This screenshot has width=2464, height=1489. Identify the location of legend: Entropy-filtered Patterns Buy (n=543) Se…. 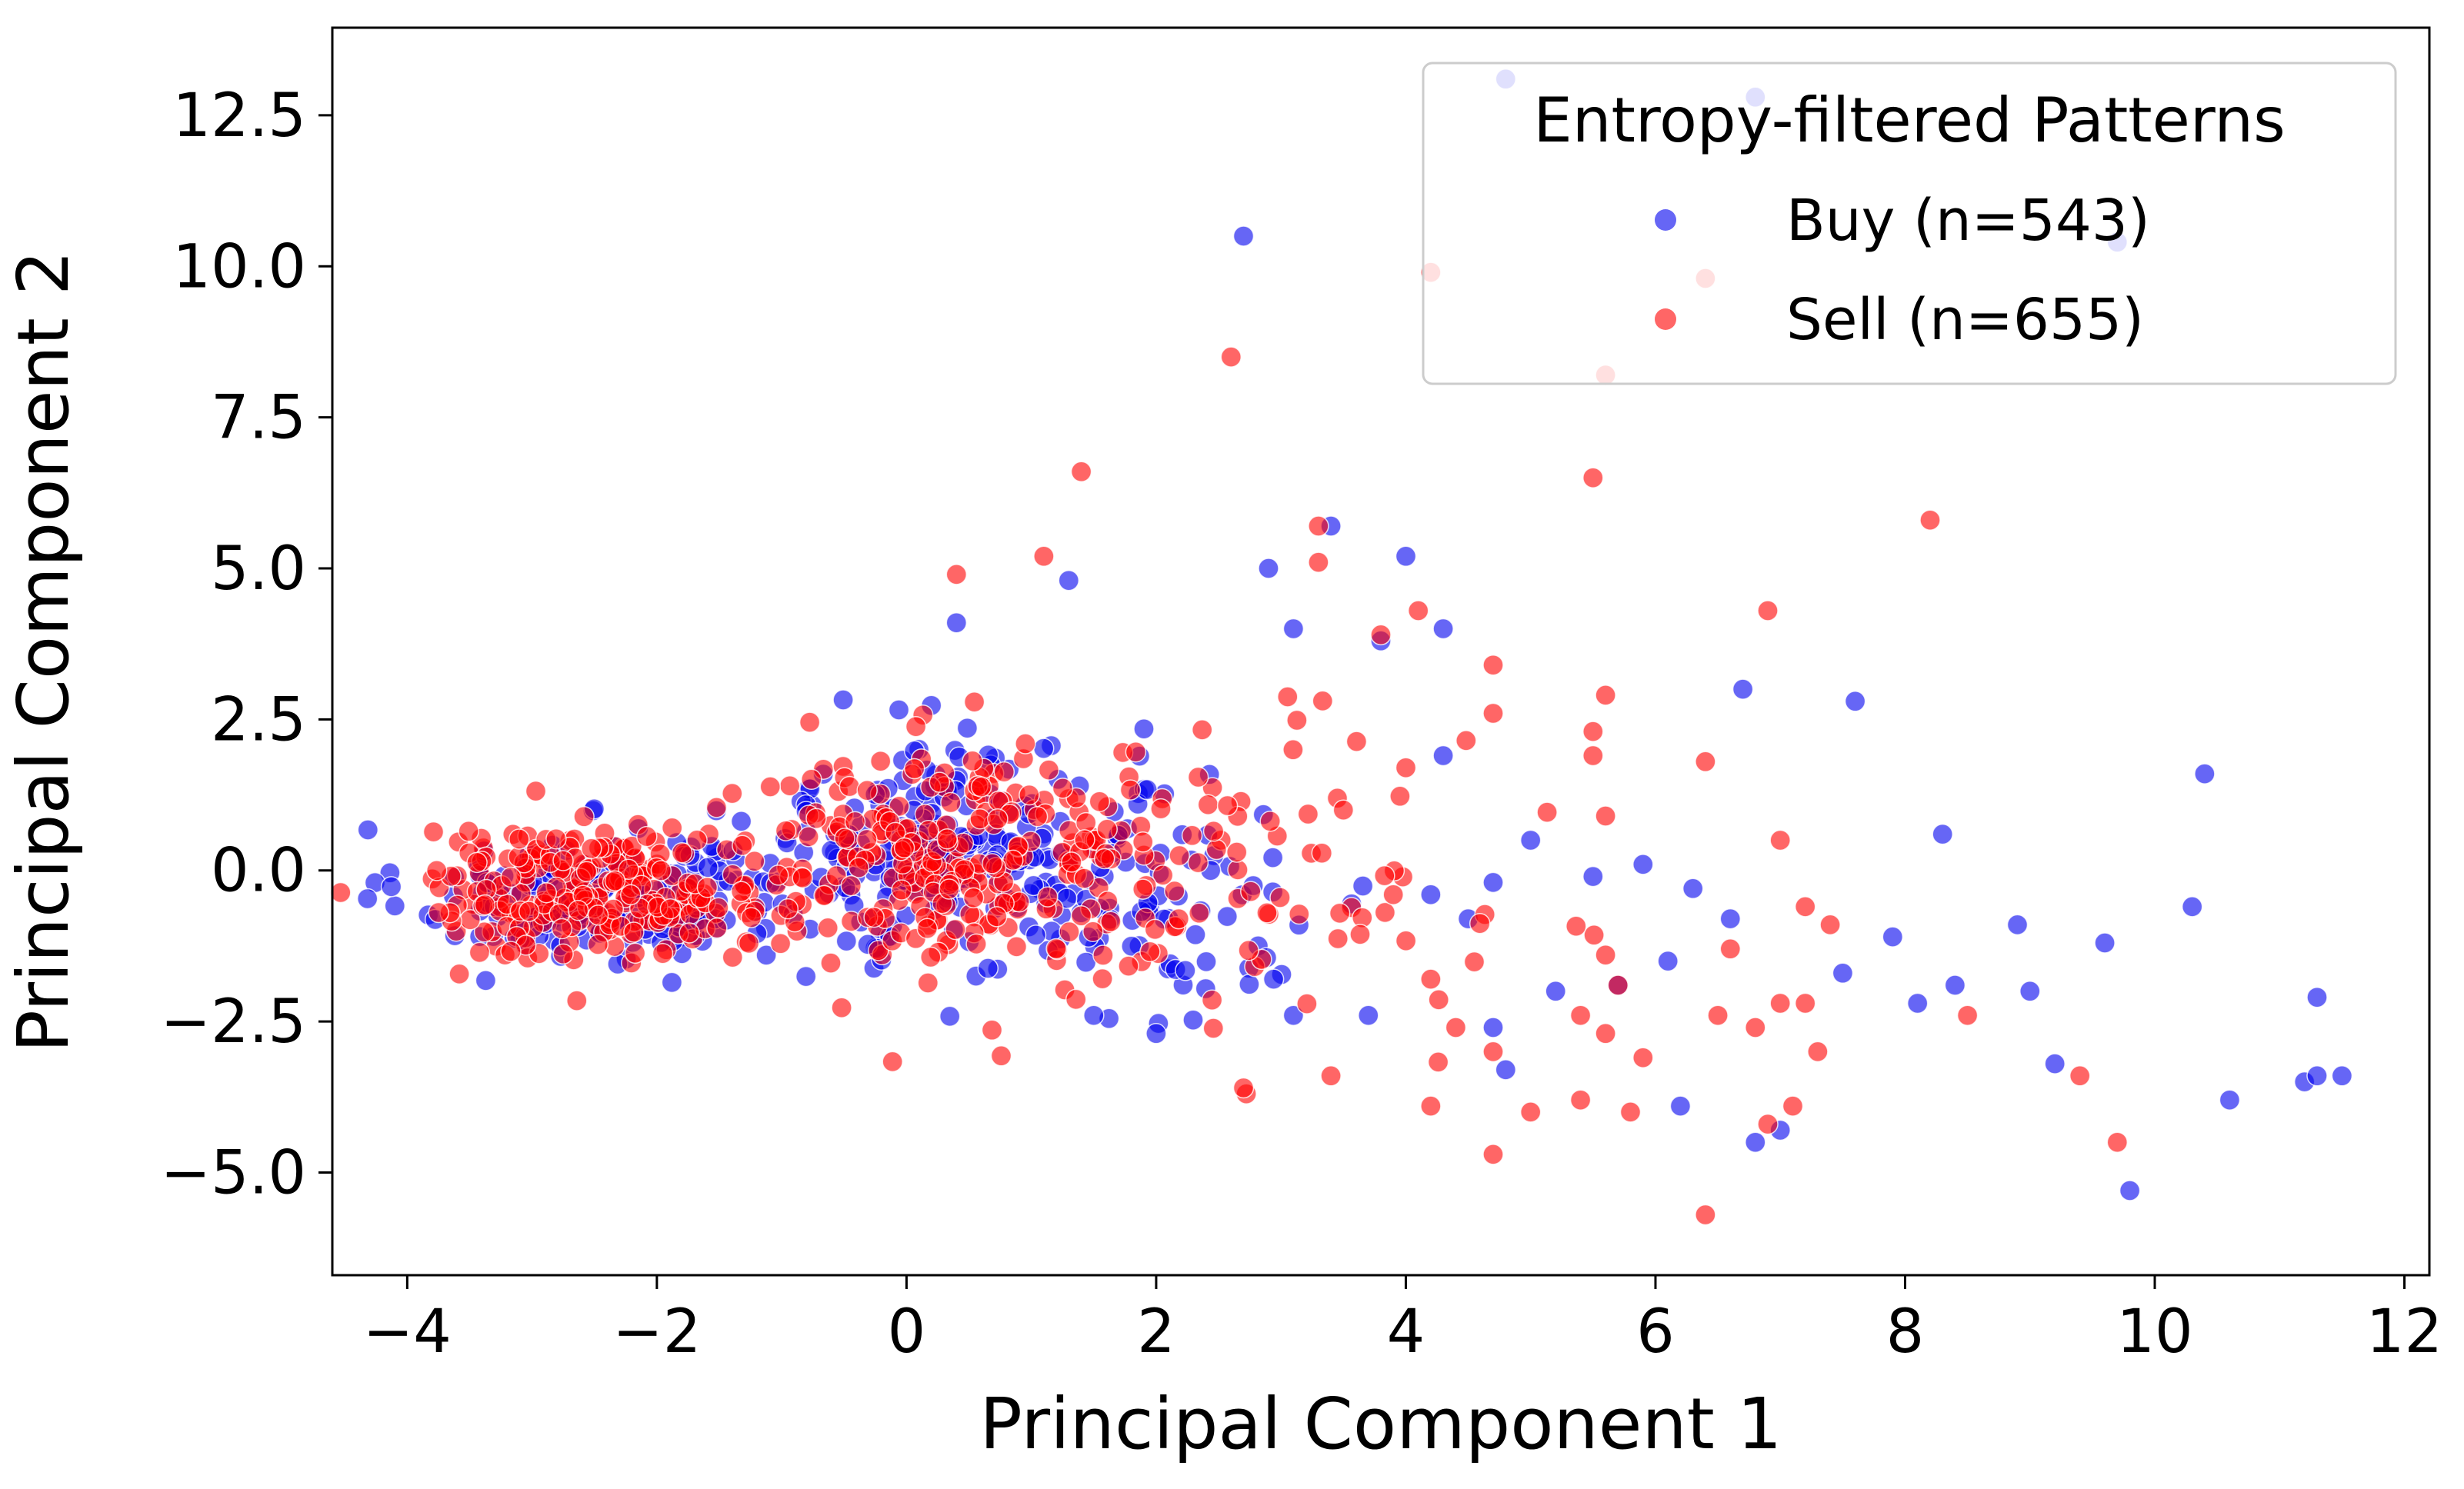
(1910, 224).